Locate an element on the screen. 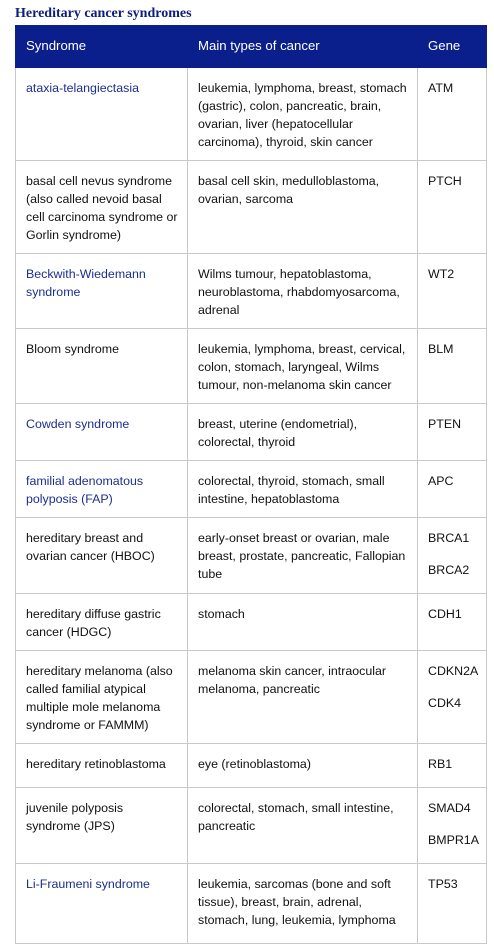 This screenshot has height=944, width=494. syndrome-cell: juvenile polyposis syndrome (JPS) is located at coordinates (101, 825).